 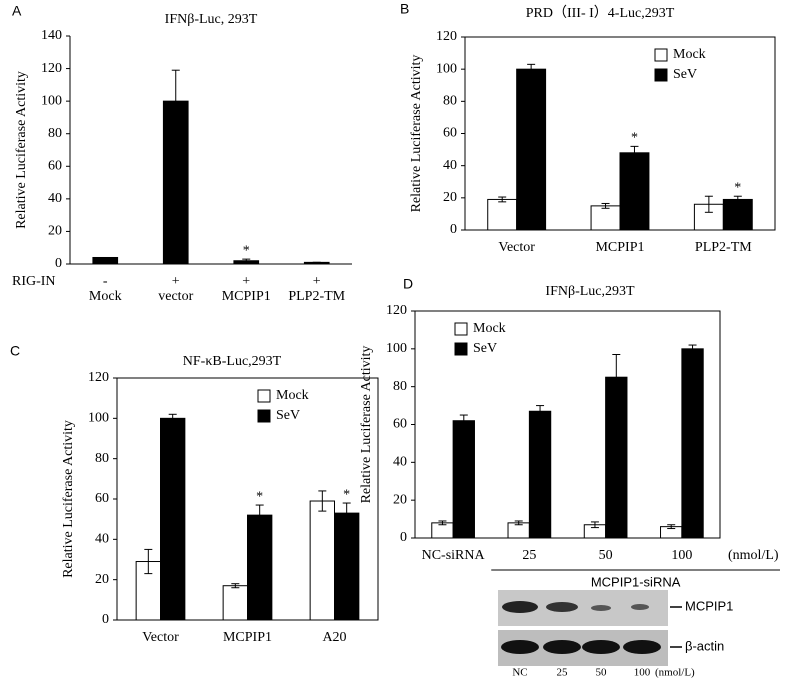 What do you see at coordinates (15, 351) in the screenshot?
I see `panel-label: C` at bounding box center [15, 351].